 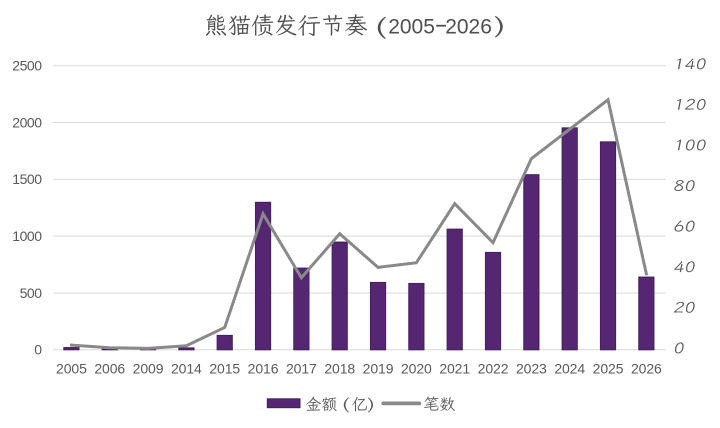 What do you see at coordinates (109, 368) in the screenshot?
I see `svg-text: 2006` at bounding box center [109, 368].